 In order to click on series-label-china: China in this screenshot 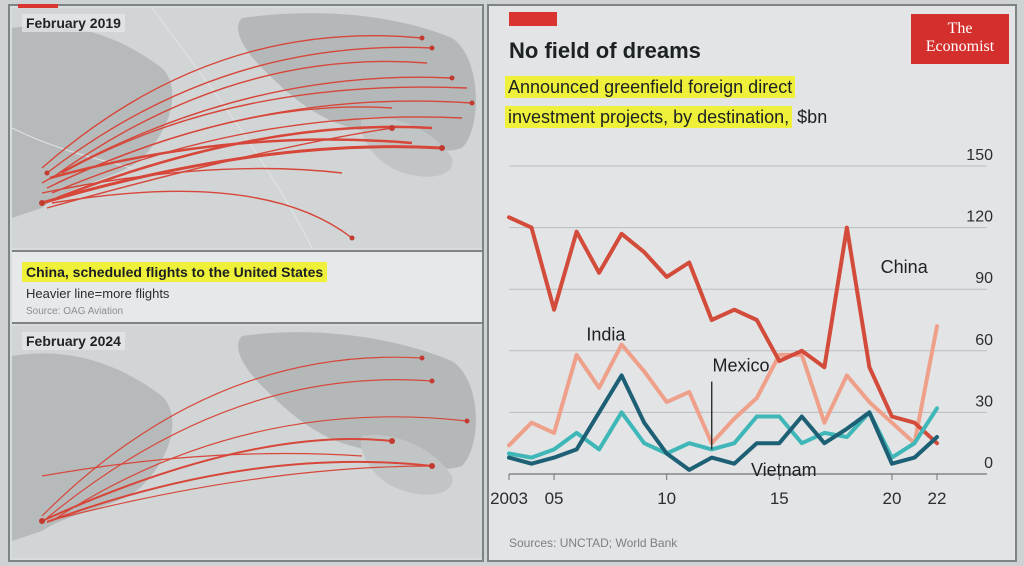, I will do `click(905, 267)`.